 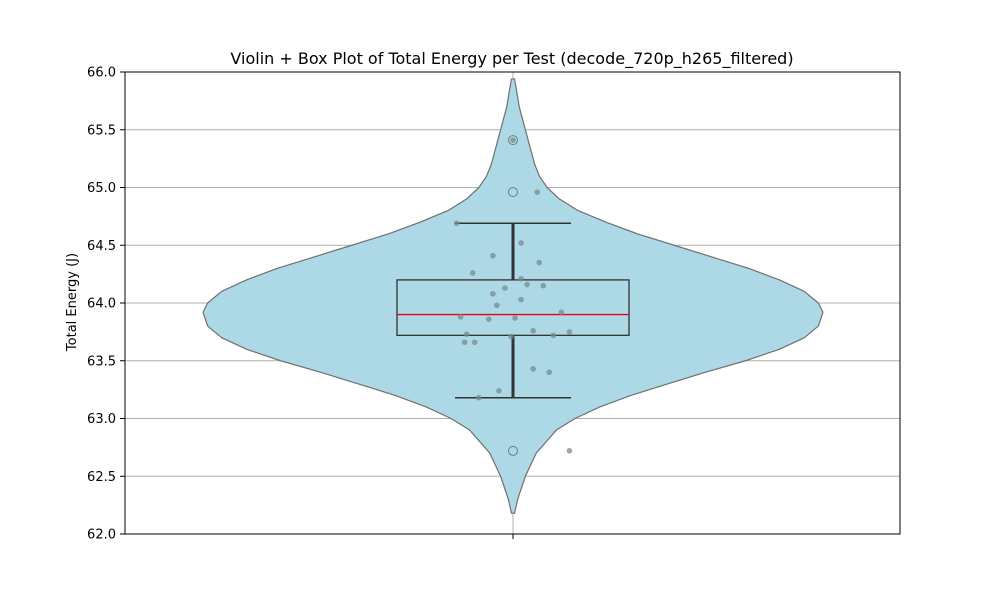 I want to click on y-tick-label: 65.5, so click(x=101, y=130).